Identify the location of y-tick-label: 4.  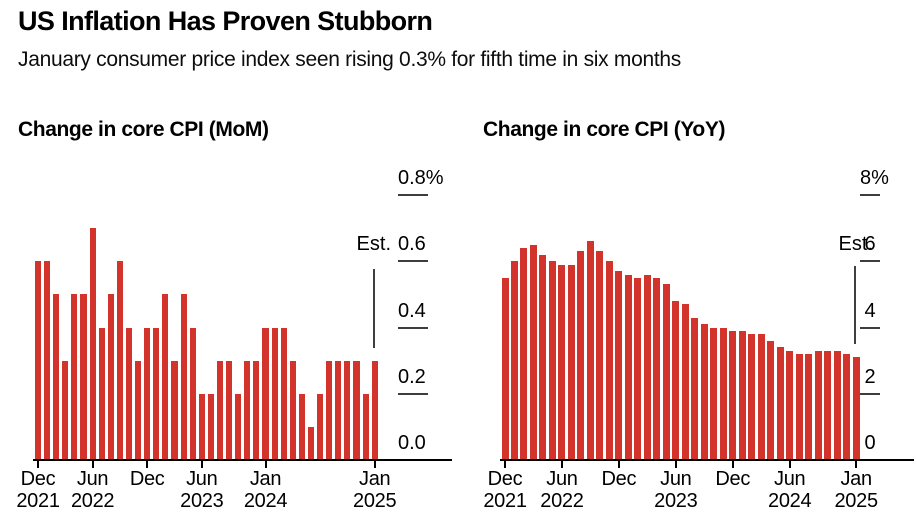
(870, 310).